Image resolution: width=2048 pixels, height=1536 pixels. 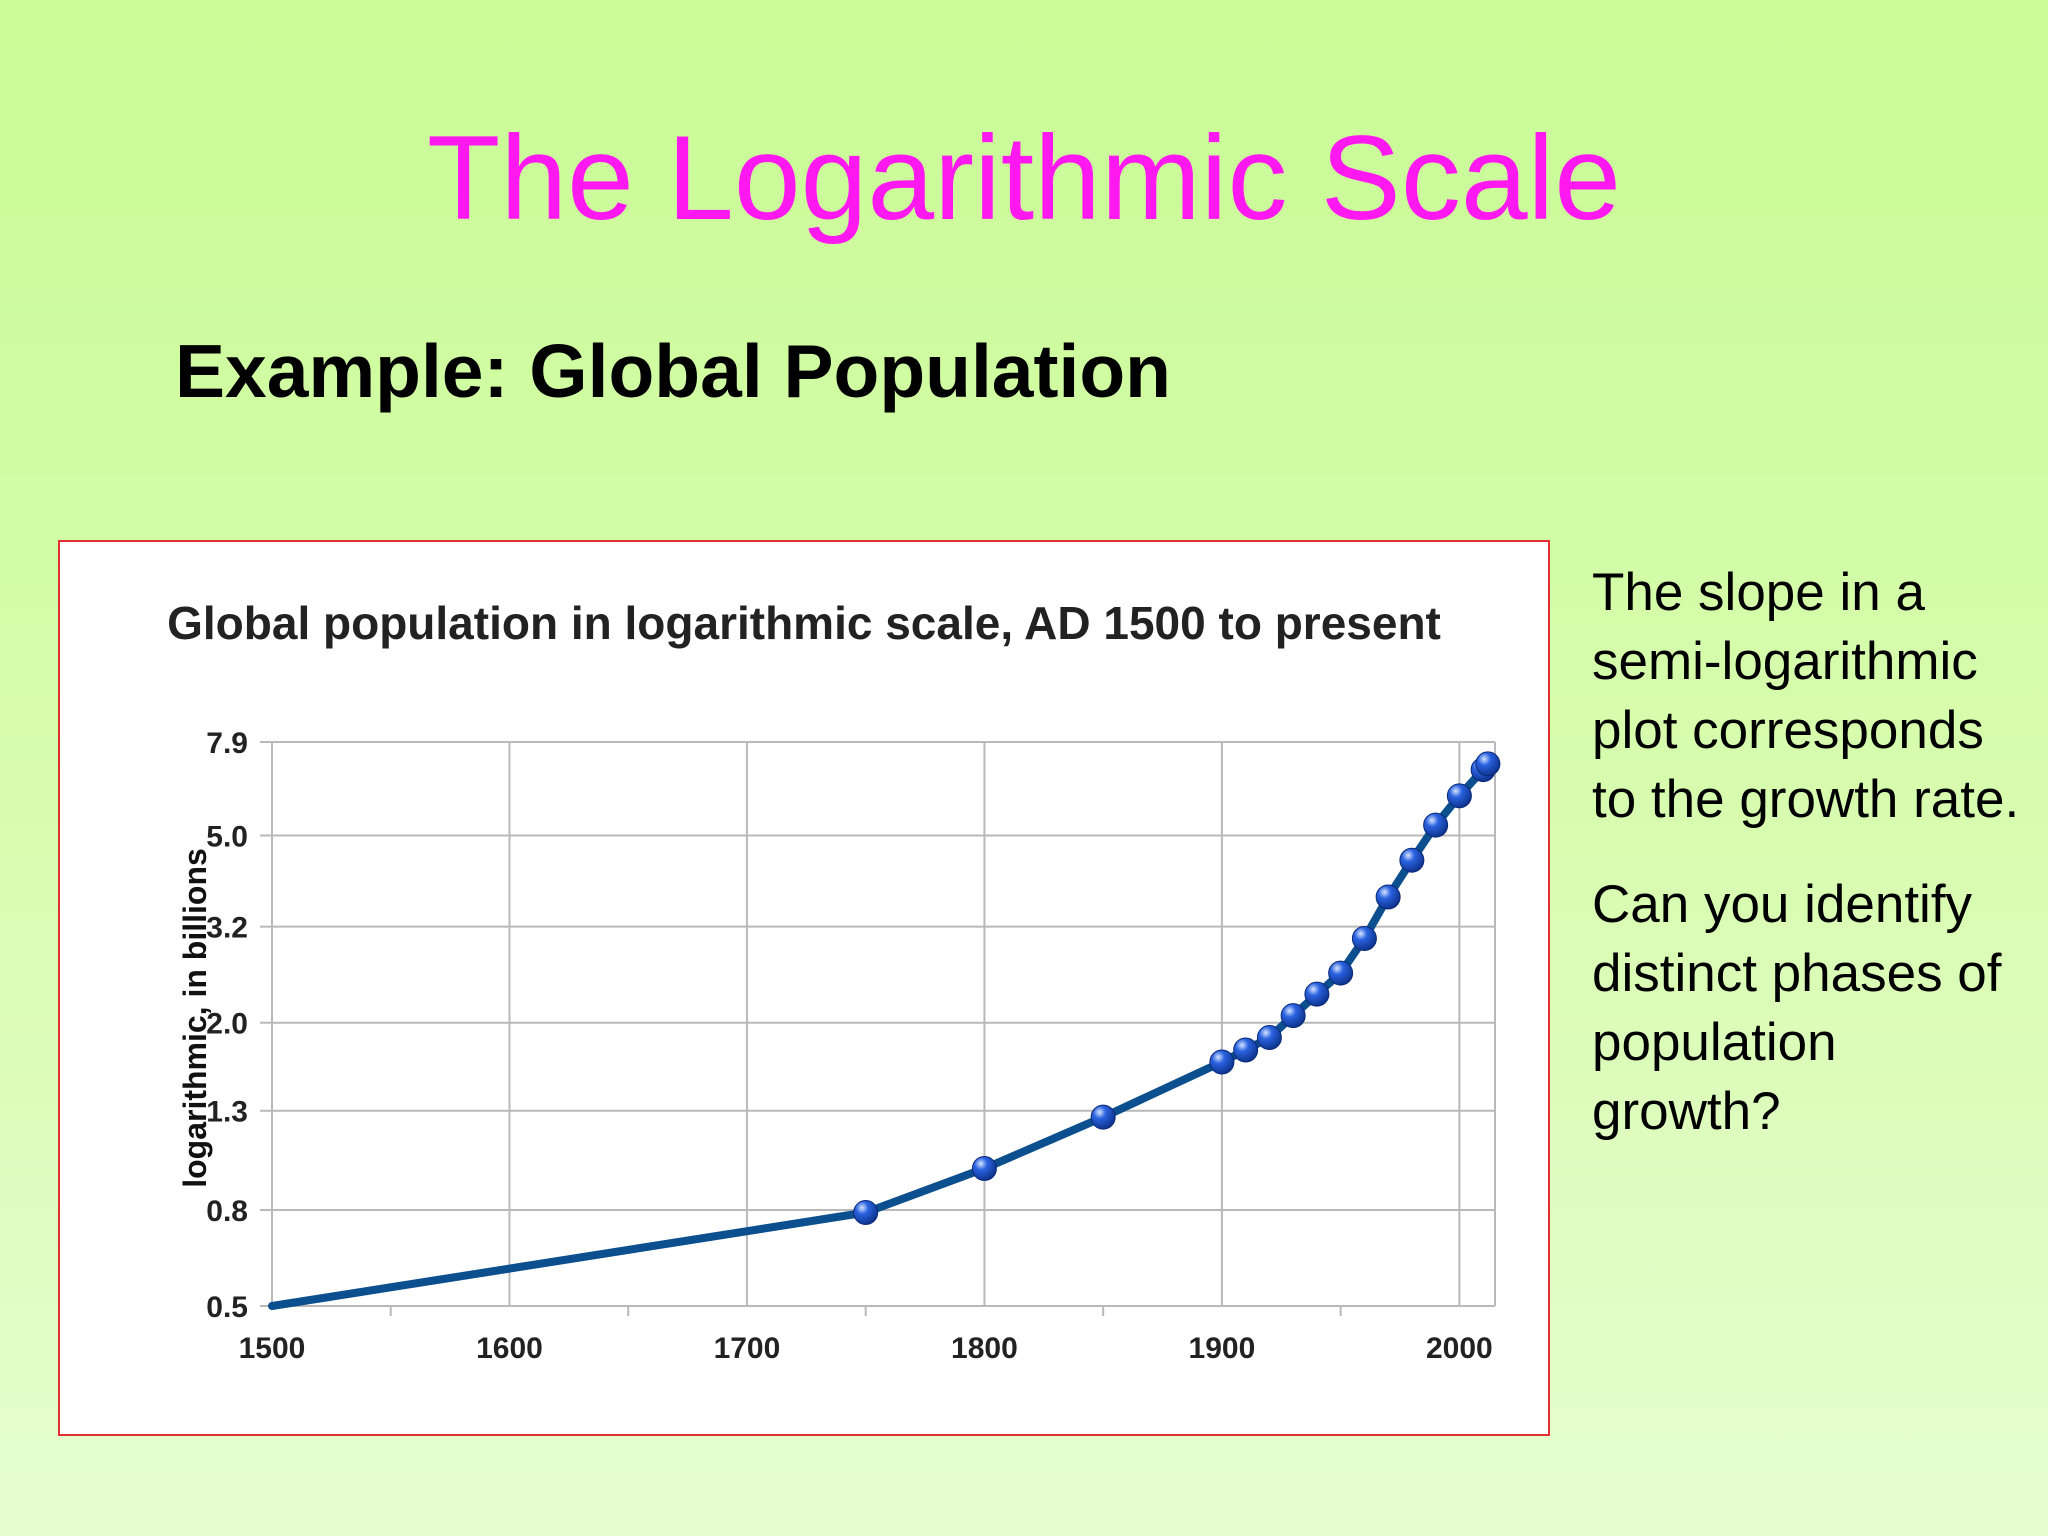 What do you see at coordinates (227, 1112) in the screenshot?
I see `y-tick-label: 1.3` at bounding box center [227, 1112].